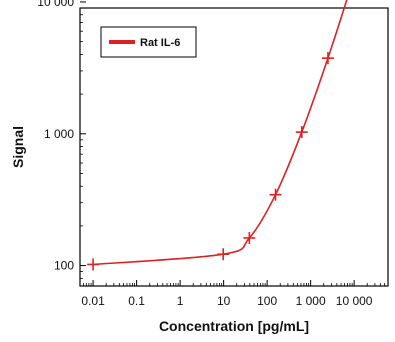 The height and width of the screenshot is (342, 395). Describe the element at coordinates (267, 301) in the screenshot. I see `x-tick-label: 100` at that location.